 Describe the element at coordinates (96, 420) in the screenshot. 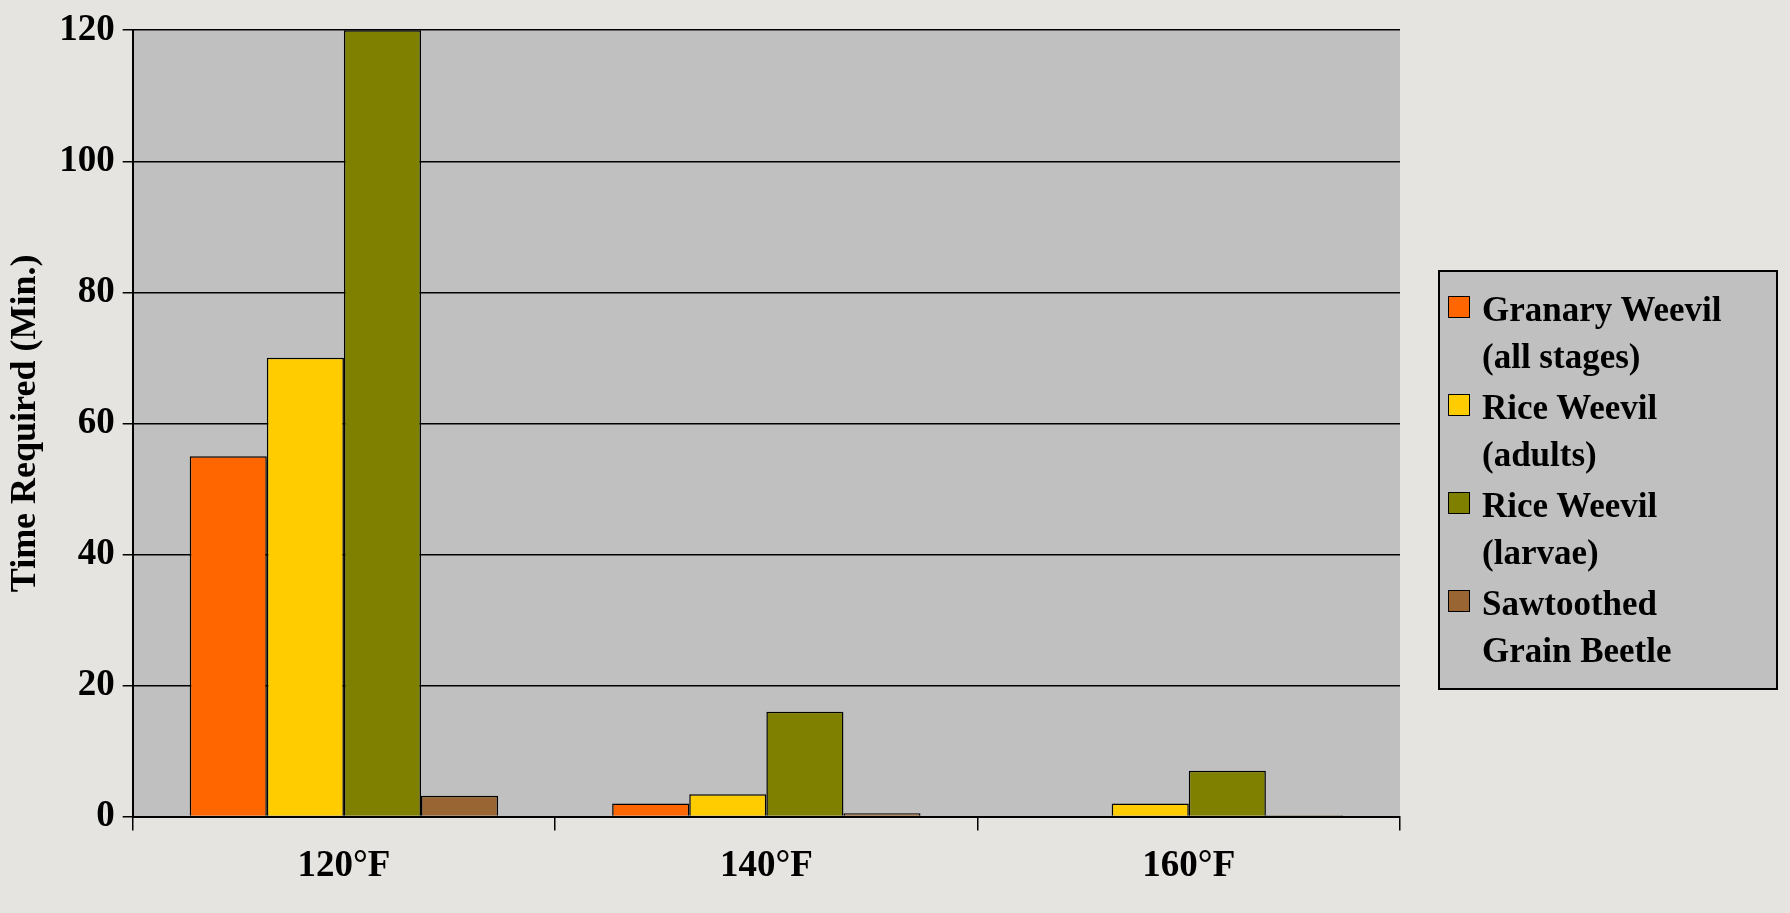

I see `y-tick-label: 60` at that location.